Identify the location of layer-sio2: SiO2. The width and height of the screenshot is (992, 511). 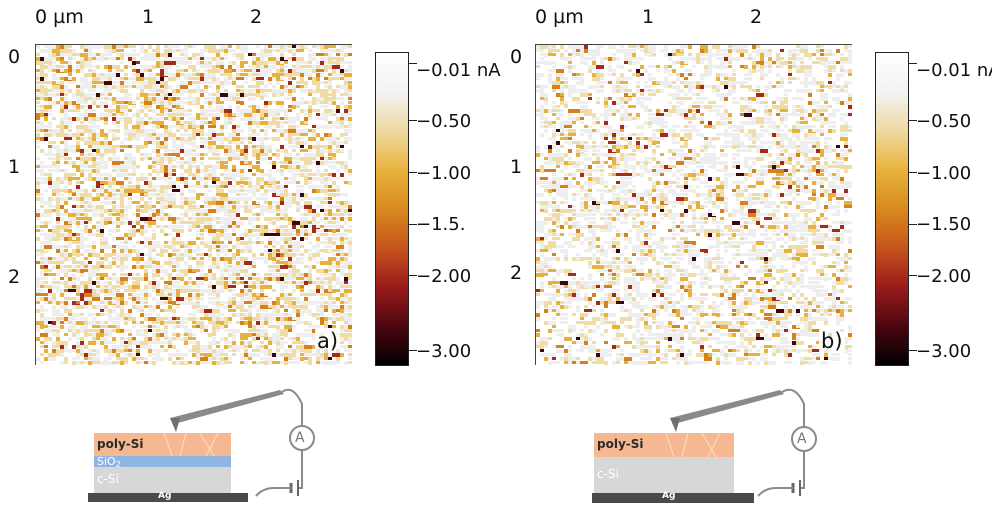
(162, 462).